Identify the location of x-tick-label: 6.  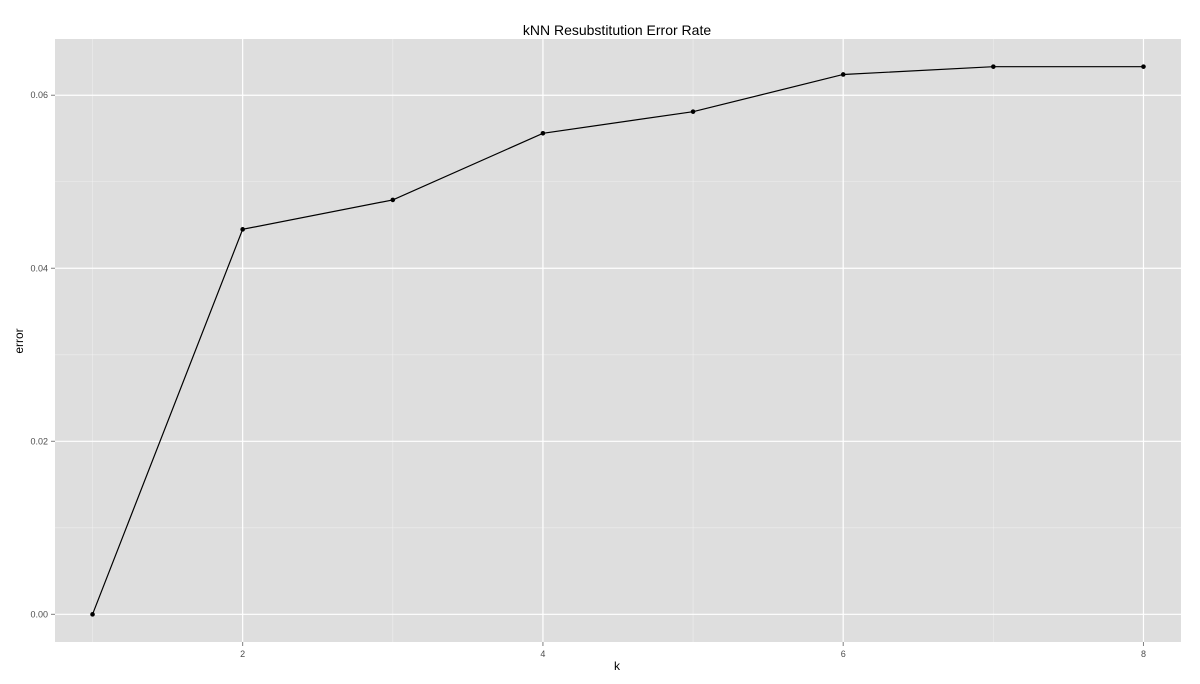
(843, 654).